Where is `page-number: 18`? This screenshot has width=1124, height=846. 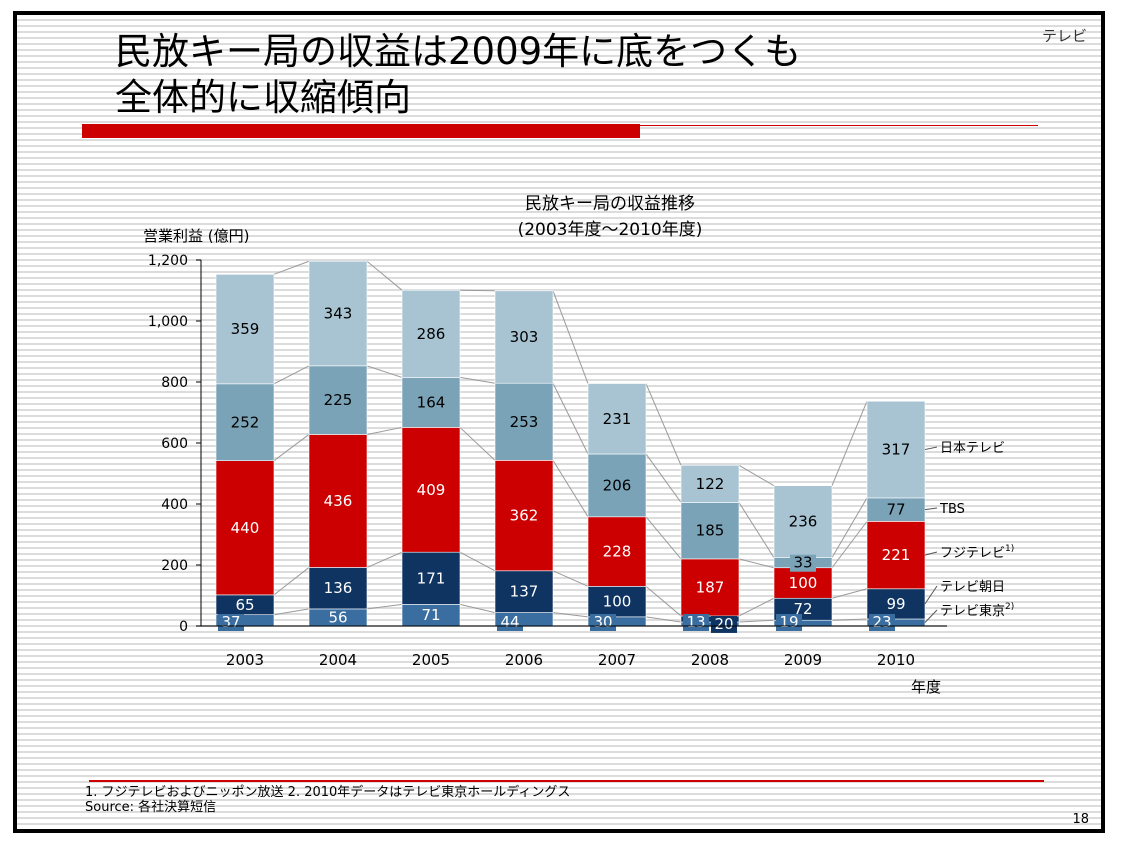 page-number: 18 is located at coordinates (1080, 819).